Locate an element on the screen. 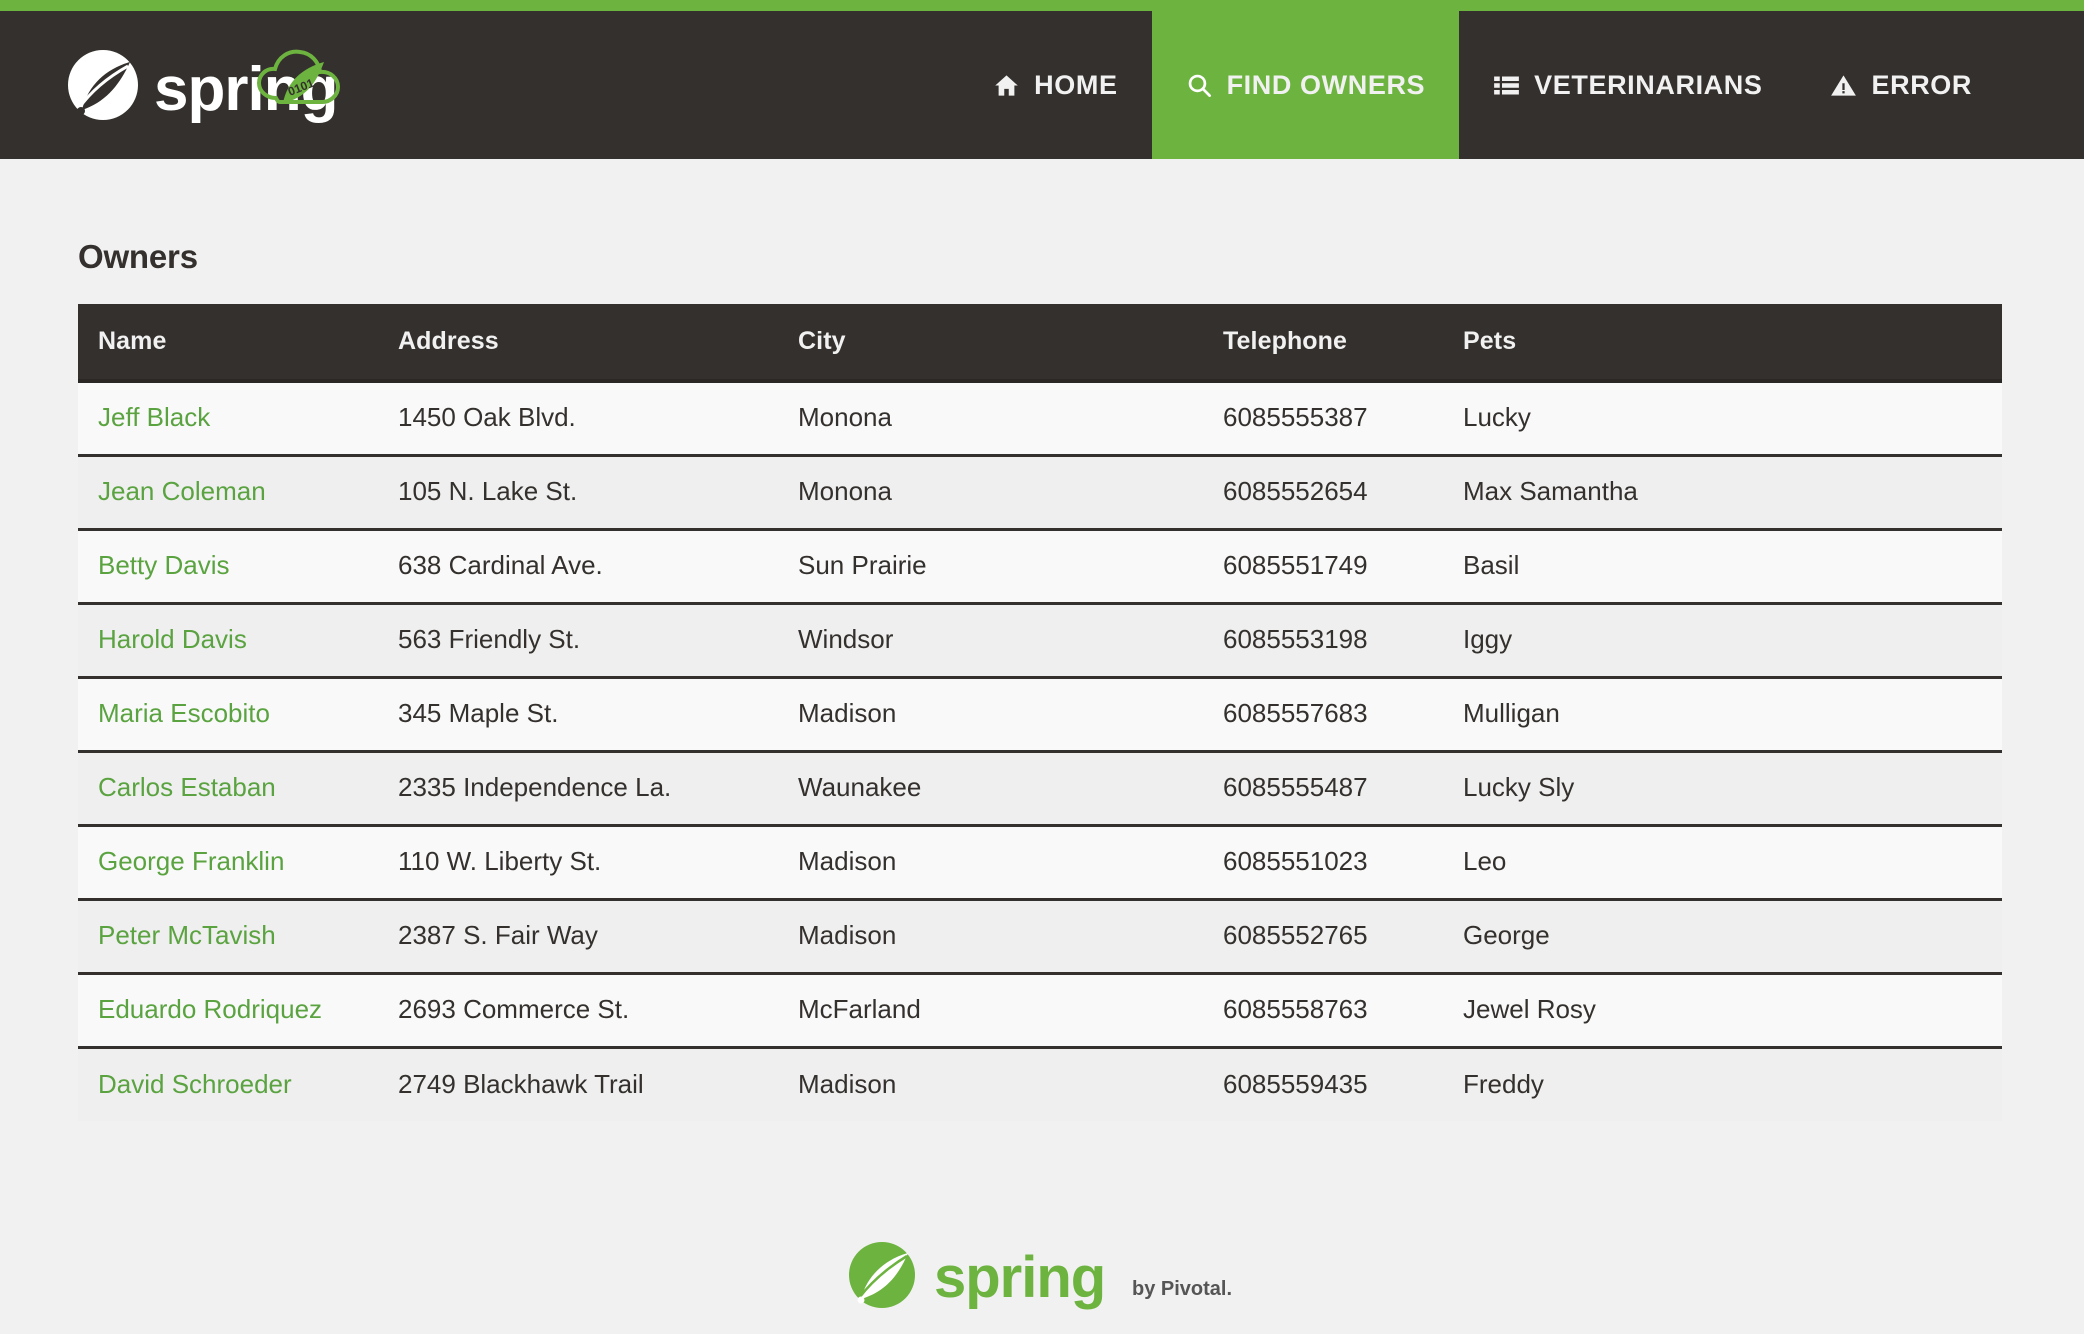 The width and height of the screenshot is (2084, 1334). cell-pets: Mulligan is located at coordinates (1722, 713).